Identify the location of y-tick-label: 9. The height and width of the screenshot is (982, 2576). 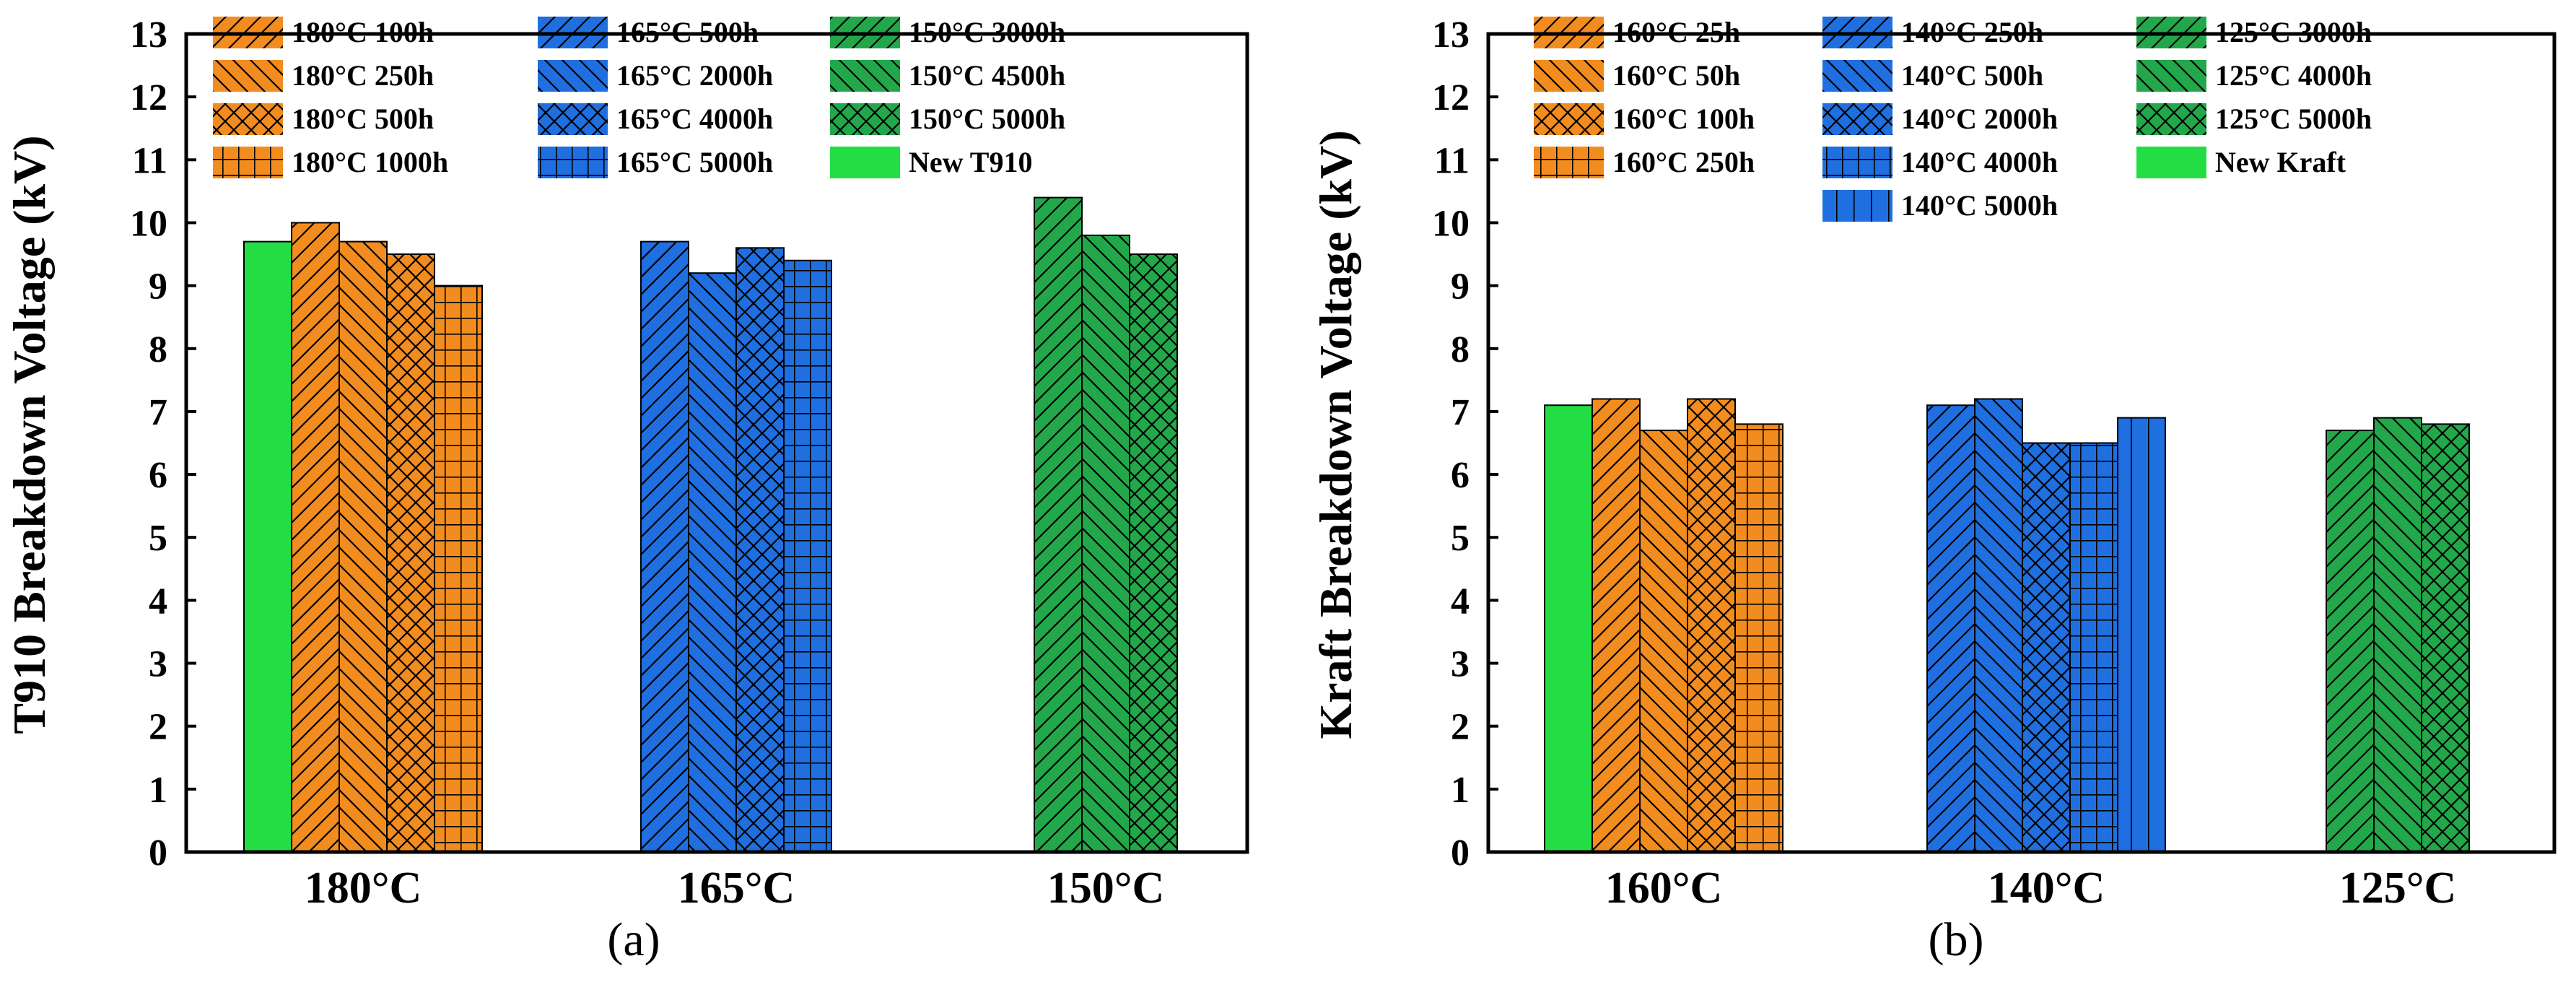
(1460, 287).